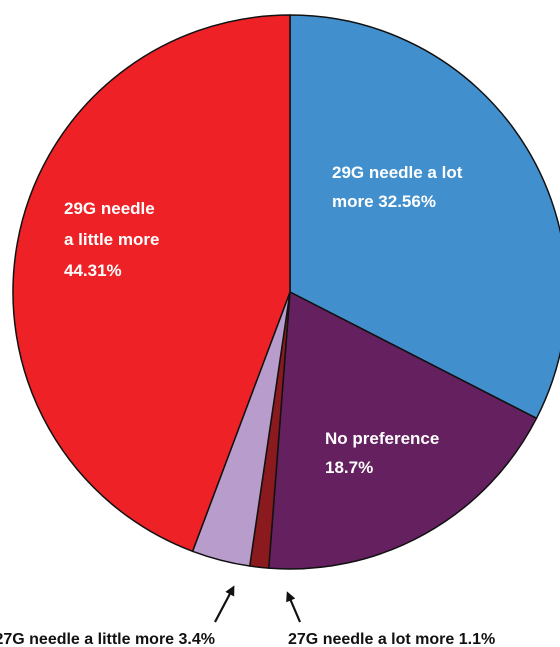 This screenshot has height=647, width=560. Describe the element at coordinates (224, 604) in the screenshot. I see `label-arrow-27g-needle-a-little-more` at that location.